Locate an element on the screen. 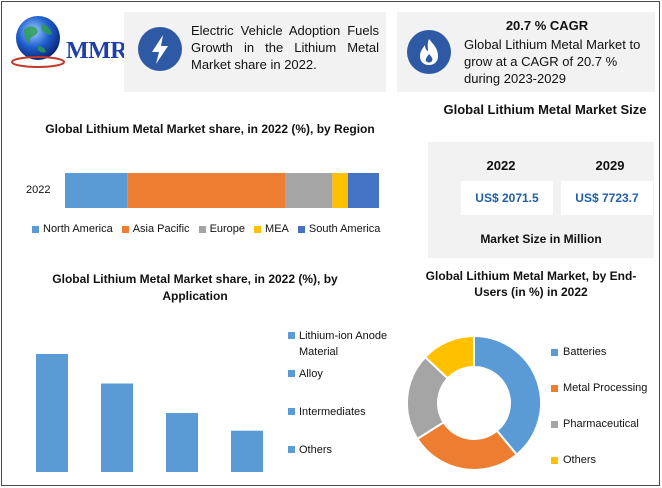 This screenshot has width=662, height=488. globe-icon is located at coordinates (38, 42).